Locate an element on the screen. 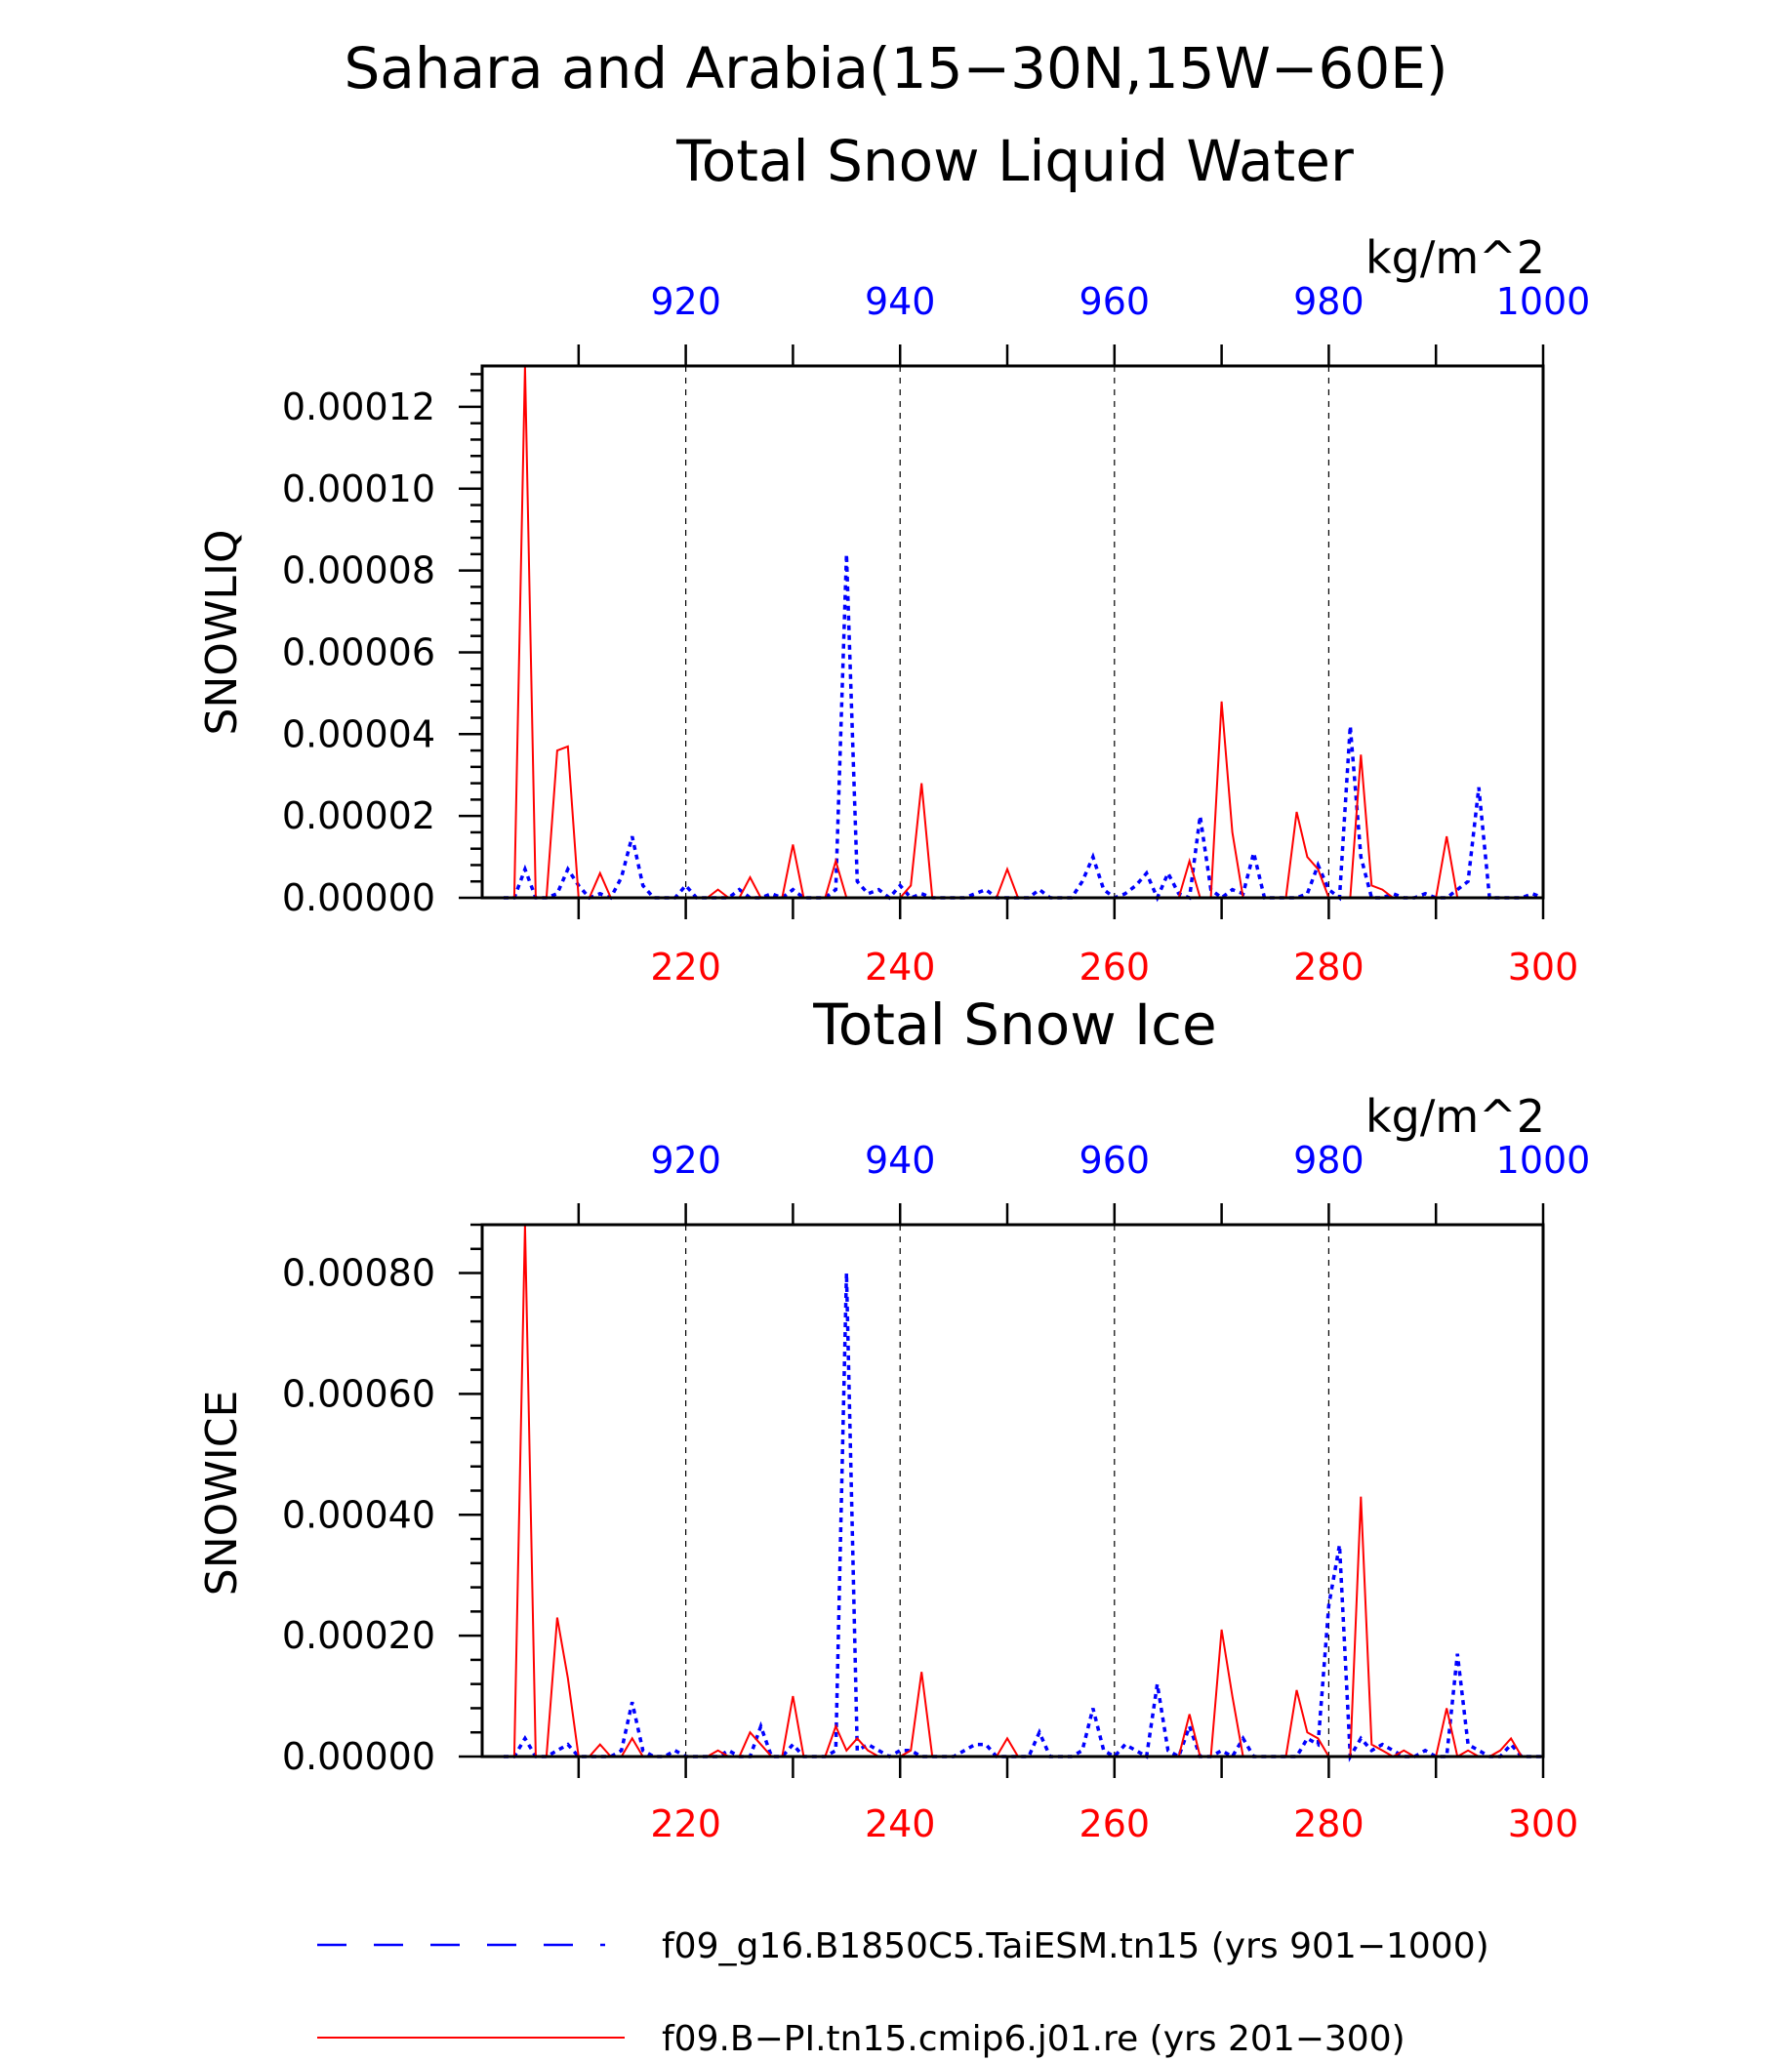 This screenshot has width=1792, height=2062. y-tick-label: 0.00040 is located at coordinates (358, 1514).